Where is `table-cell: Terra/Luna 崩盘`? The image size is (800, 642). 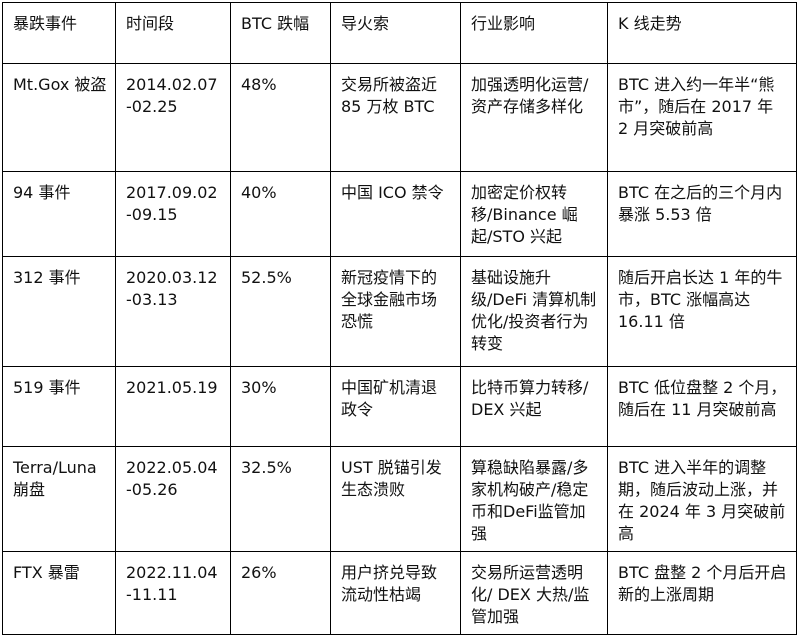 table-cell: Terra/Luna 崩盘 is located at coordinates (59, 499).